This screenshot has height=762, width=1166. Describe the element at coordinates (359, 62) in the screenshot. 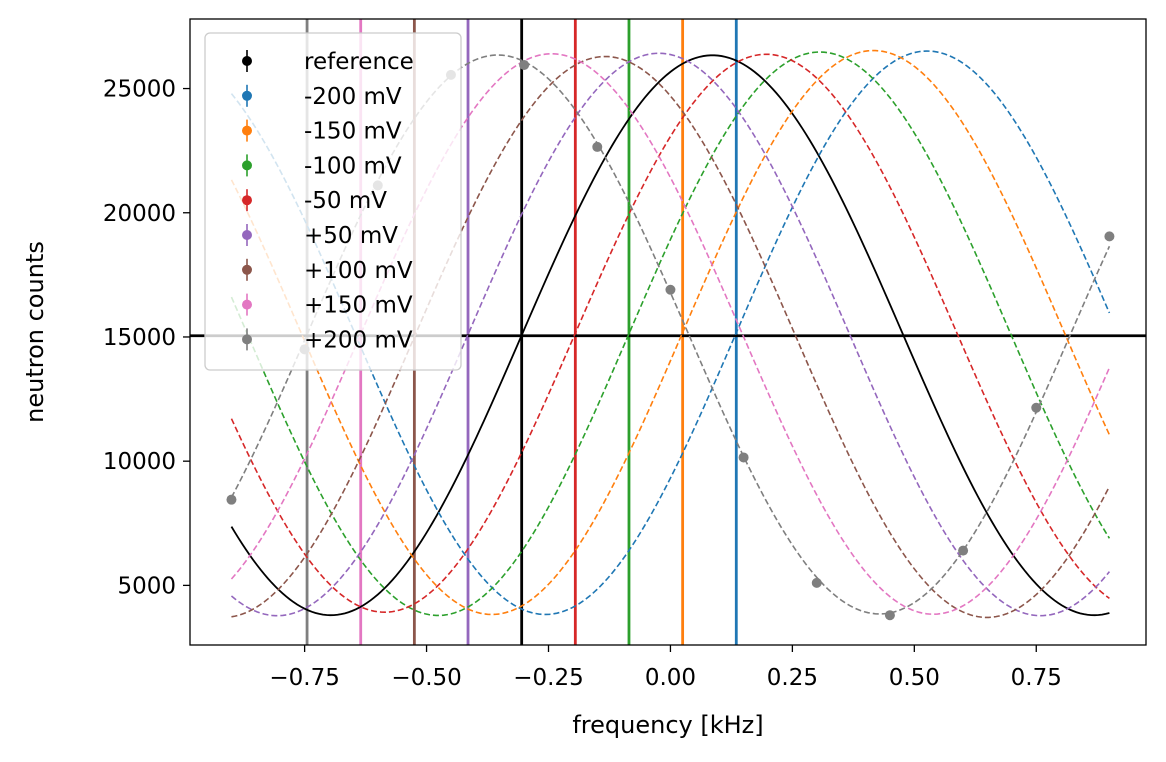

I see `legend-label: reference` at that location.